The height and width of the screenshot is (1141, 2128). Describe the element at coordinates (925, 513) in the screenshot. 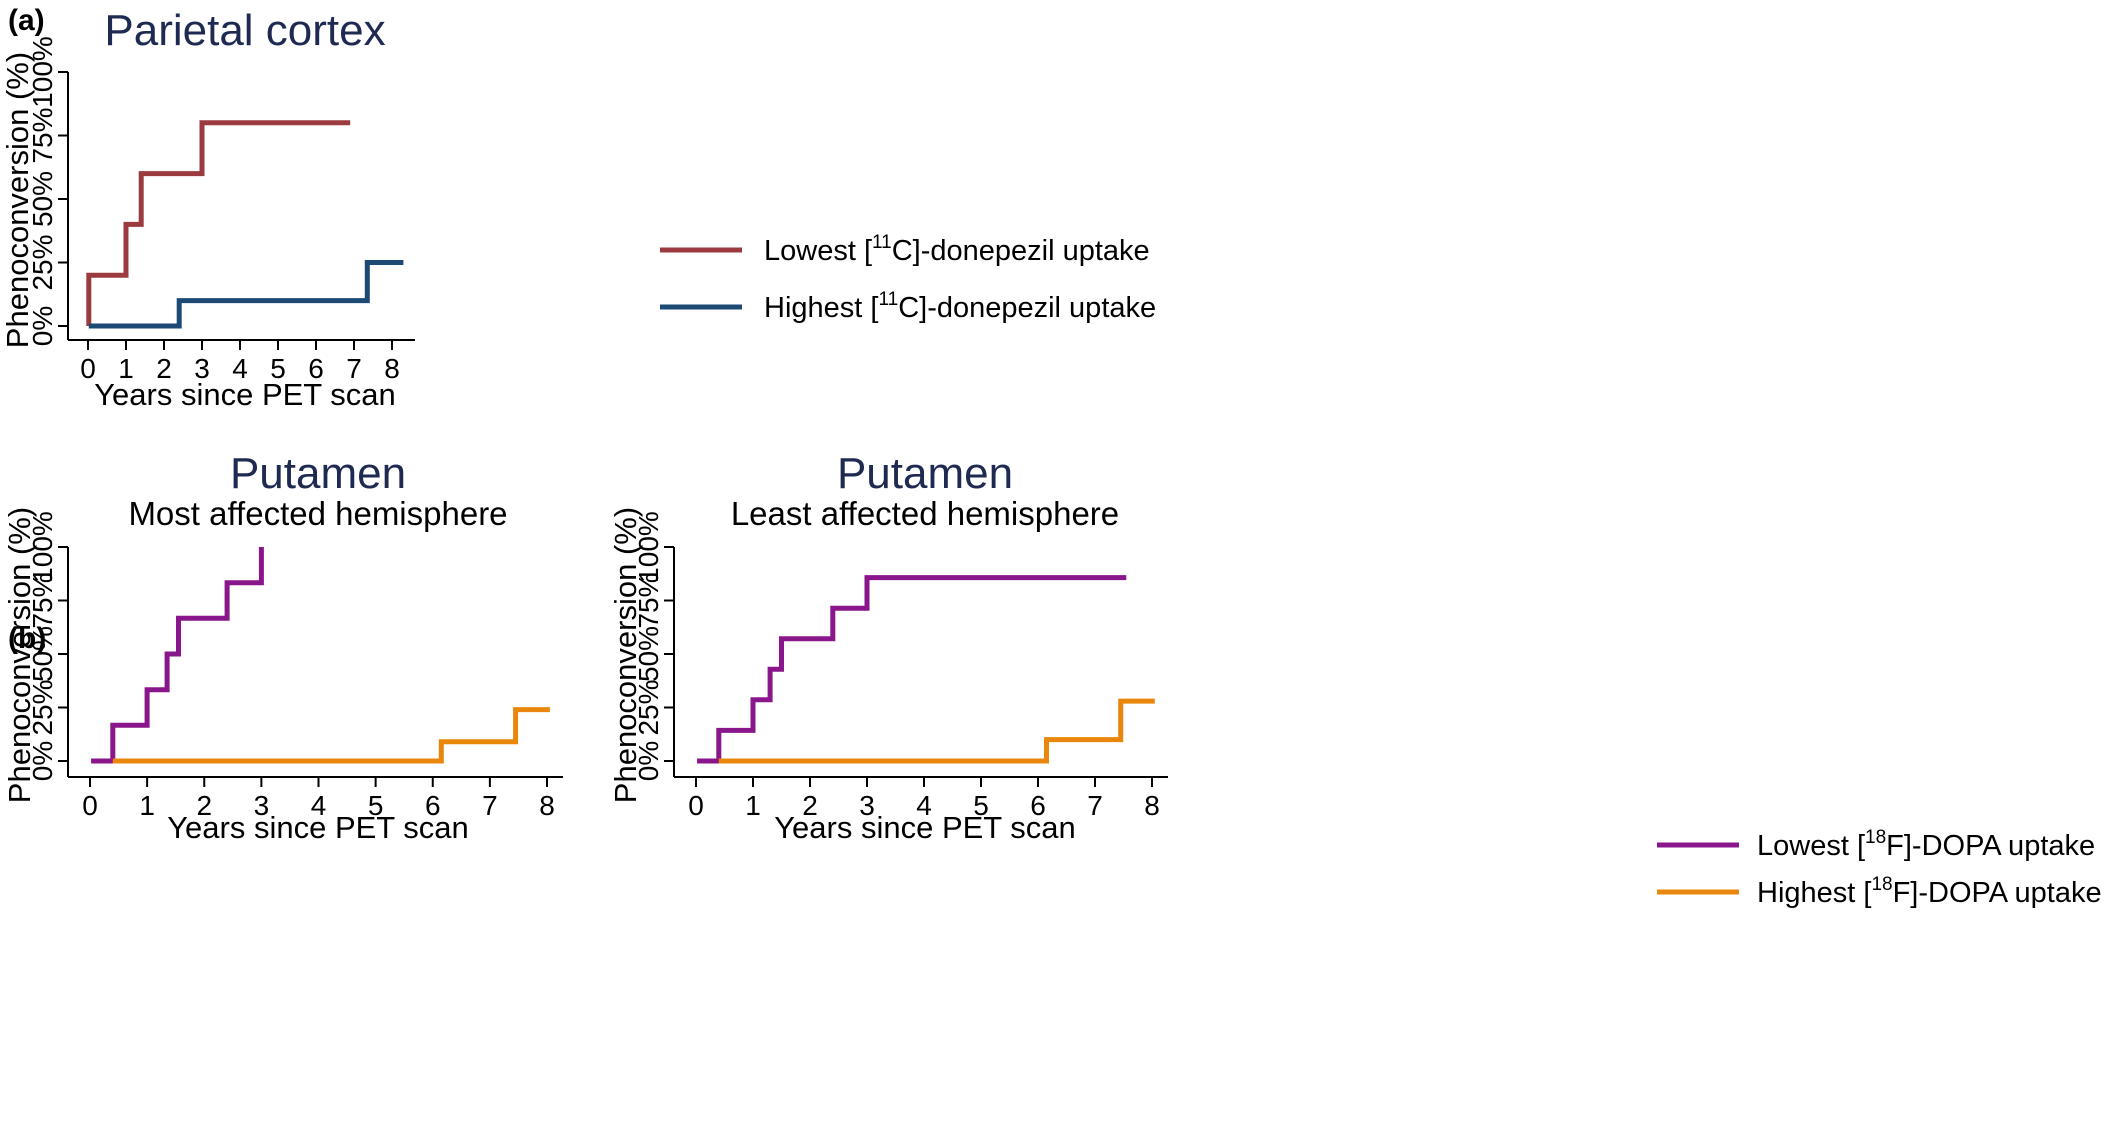

I see `chart-subtitle: Least affected hemisphere` at that location.